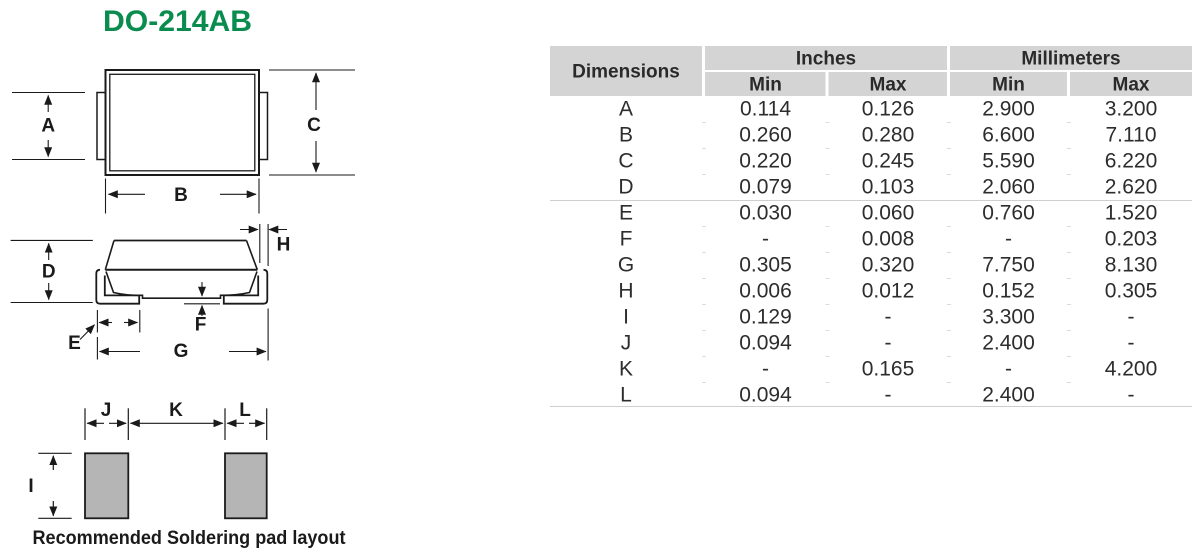  I want to click on svg-text: 0.165, so click(888, 369).